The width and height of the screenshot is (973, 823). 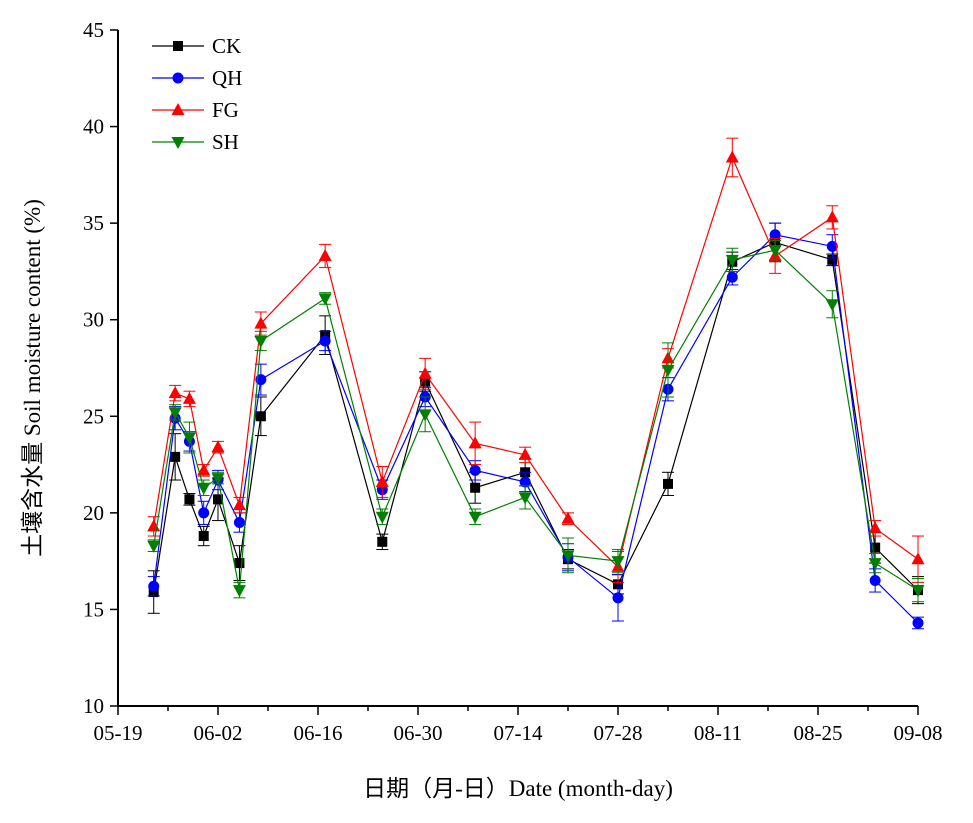 What do you see at coordinates (818, 733) in the screenshot?
I see `x-tick-label: 08-25` at bounding box center [818, 733].